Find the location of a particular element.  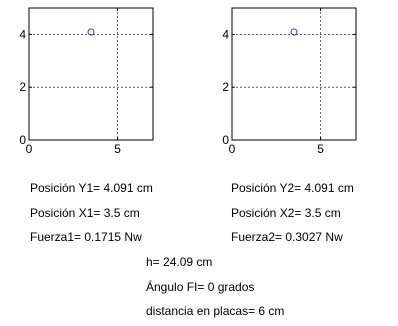

force2-readout: Fuerza2= 0.3027 Nw is located at coordinates (287, 237).